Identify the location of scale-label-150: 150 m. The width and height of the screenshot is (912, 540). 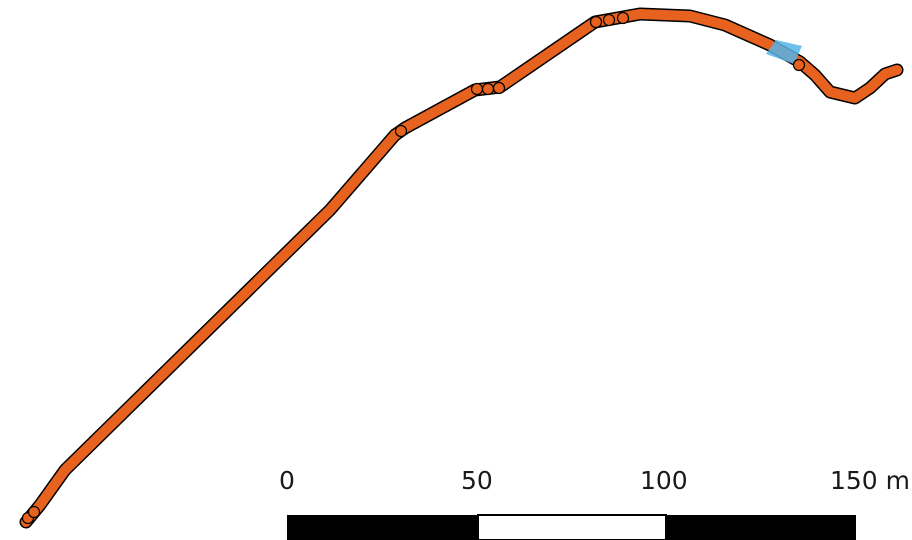
(870, 480).